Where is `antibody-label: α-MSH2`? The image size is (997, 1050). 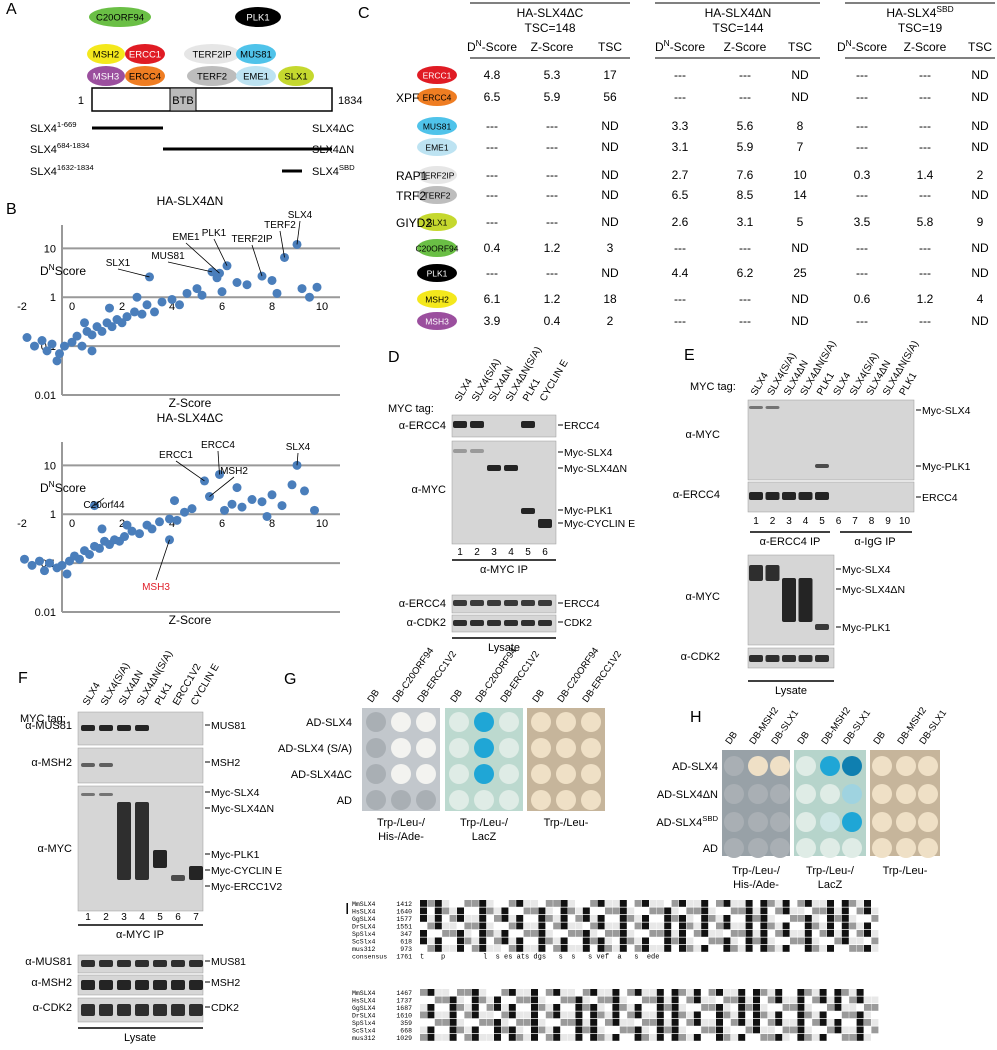 antibody-label: α-MSH2 is located at coordinates (51, 763).